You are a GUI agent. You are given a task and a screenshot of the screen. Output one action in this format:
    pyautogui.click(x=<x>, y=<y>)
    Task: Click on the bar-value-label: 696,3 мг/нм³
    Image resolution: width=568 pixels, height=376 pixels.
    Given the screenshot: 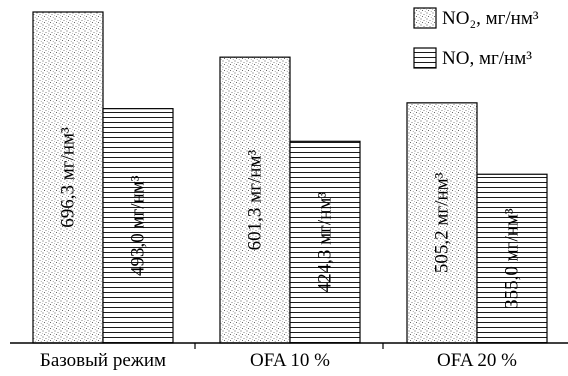 What is the action you would take?
    pyautogui.click(x=68, y=177)
    